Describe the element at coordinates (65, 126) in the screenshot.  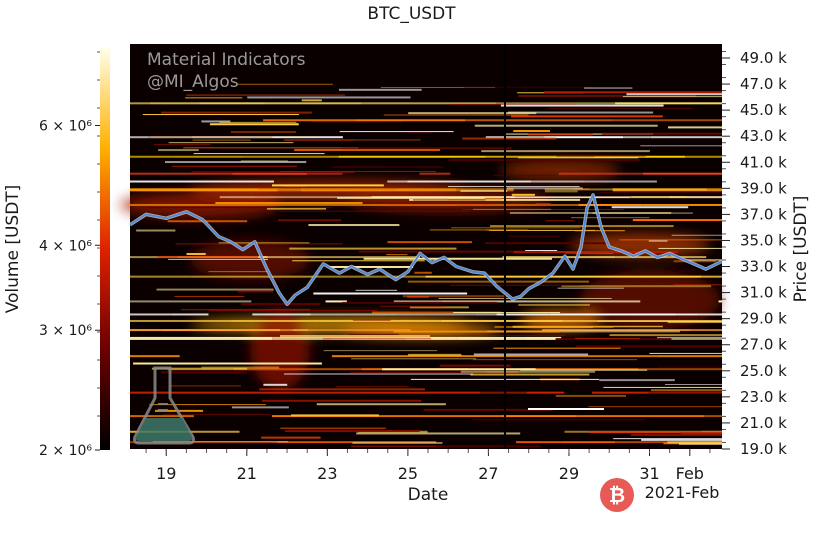
I see `colorbar-tick-label: 6 × 10⁶` at that location.